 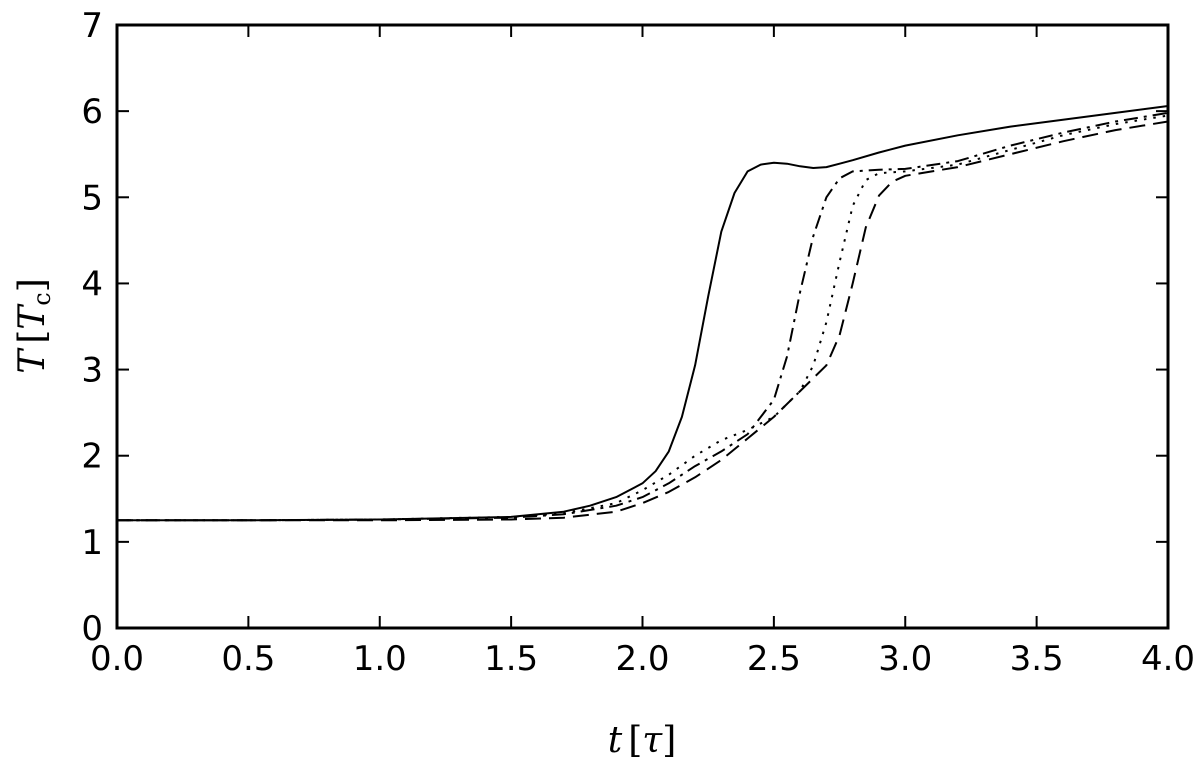 I want to click on y-axis-label: T[Tc], so click(x=34, y=326).